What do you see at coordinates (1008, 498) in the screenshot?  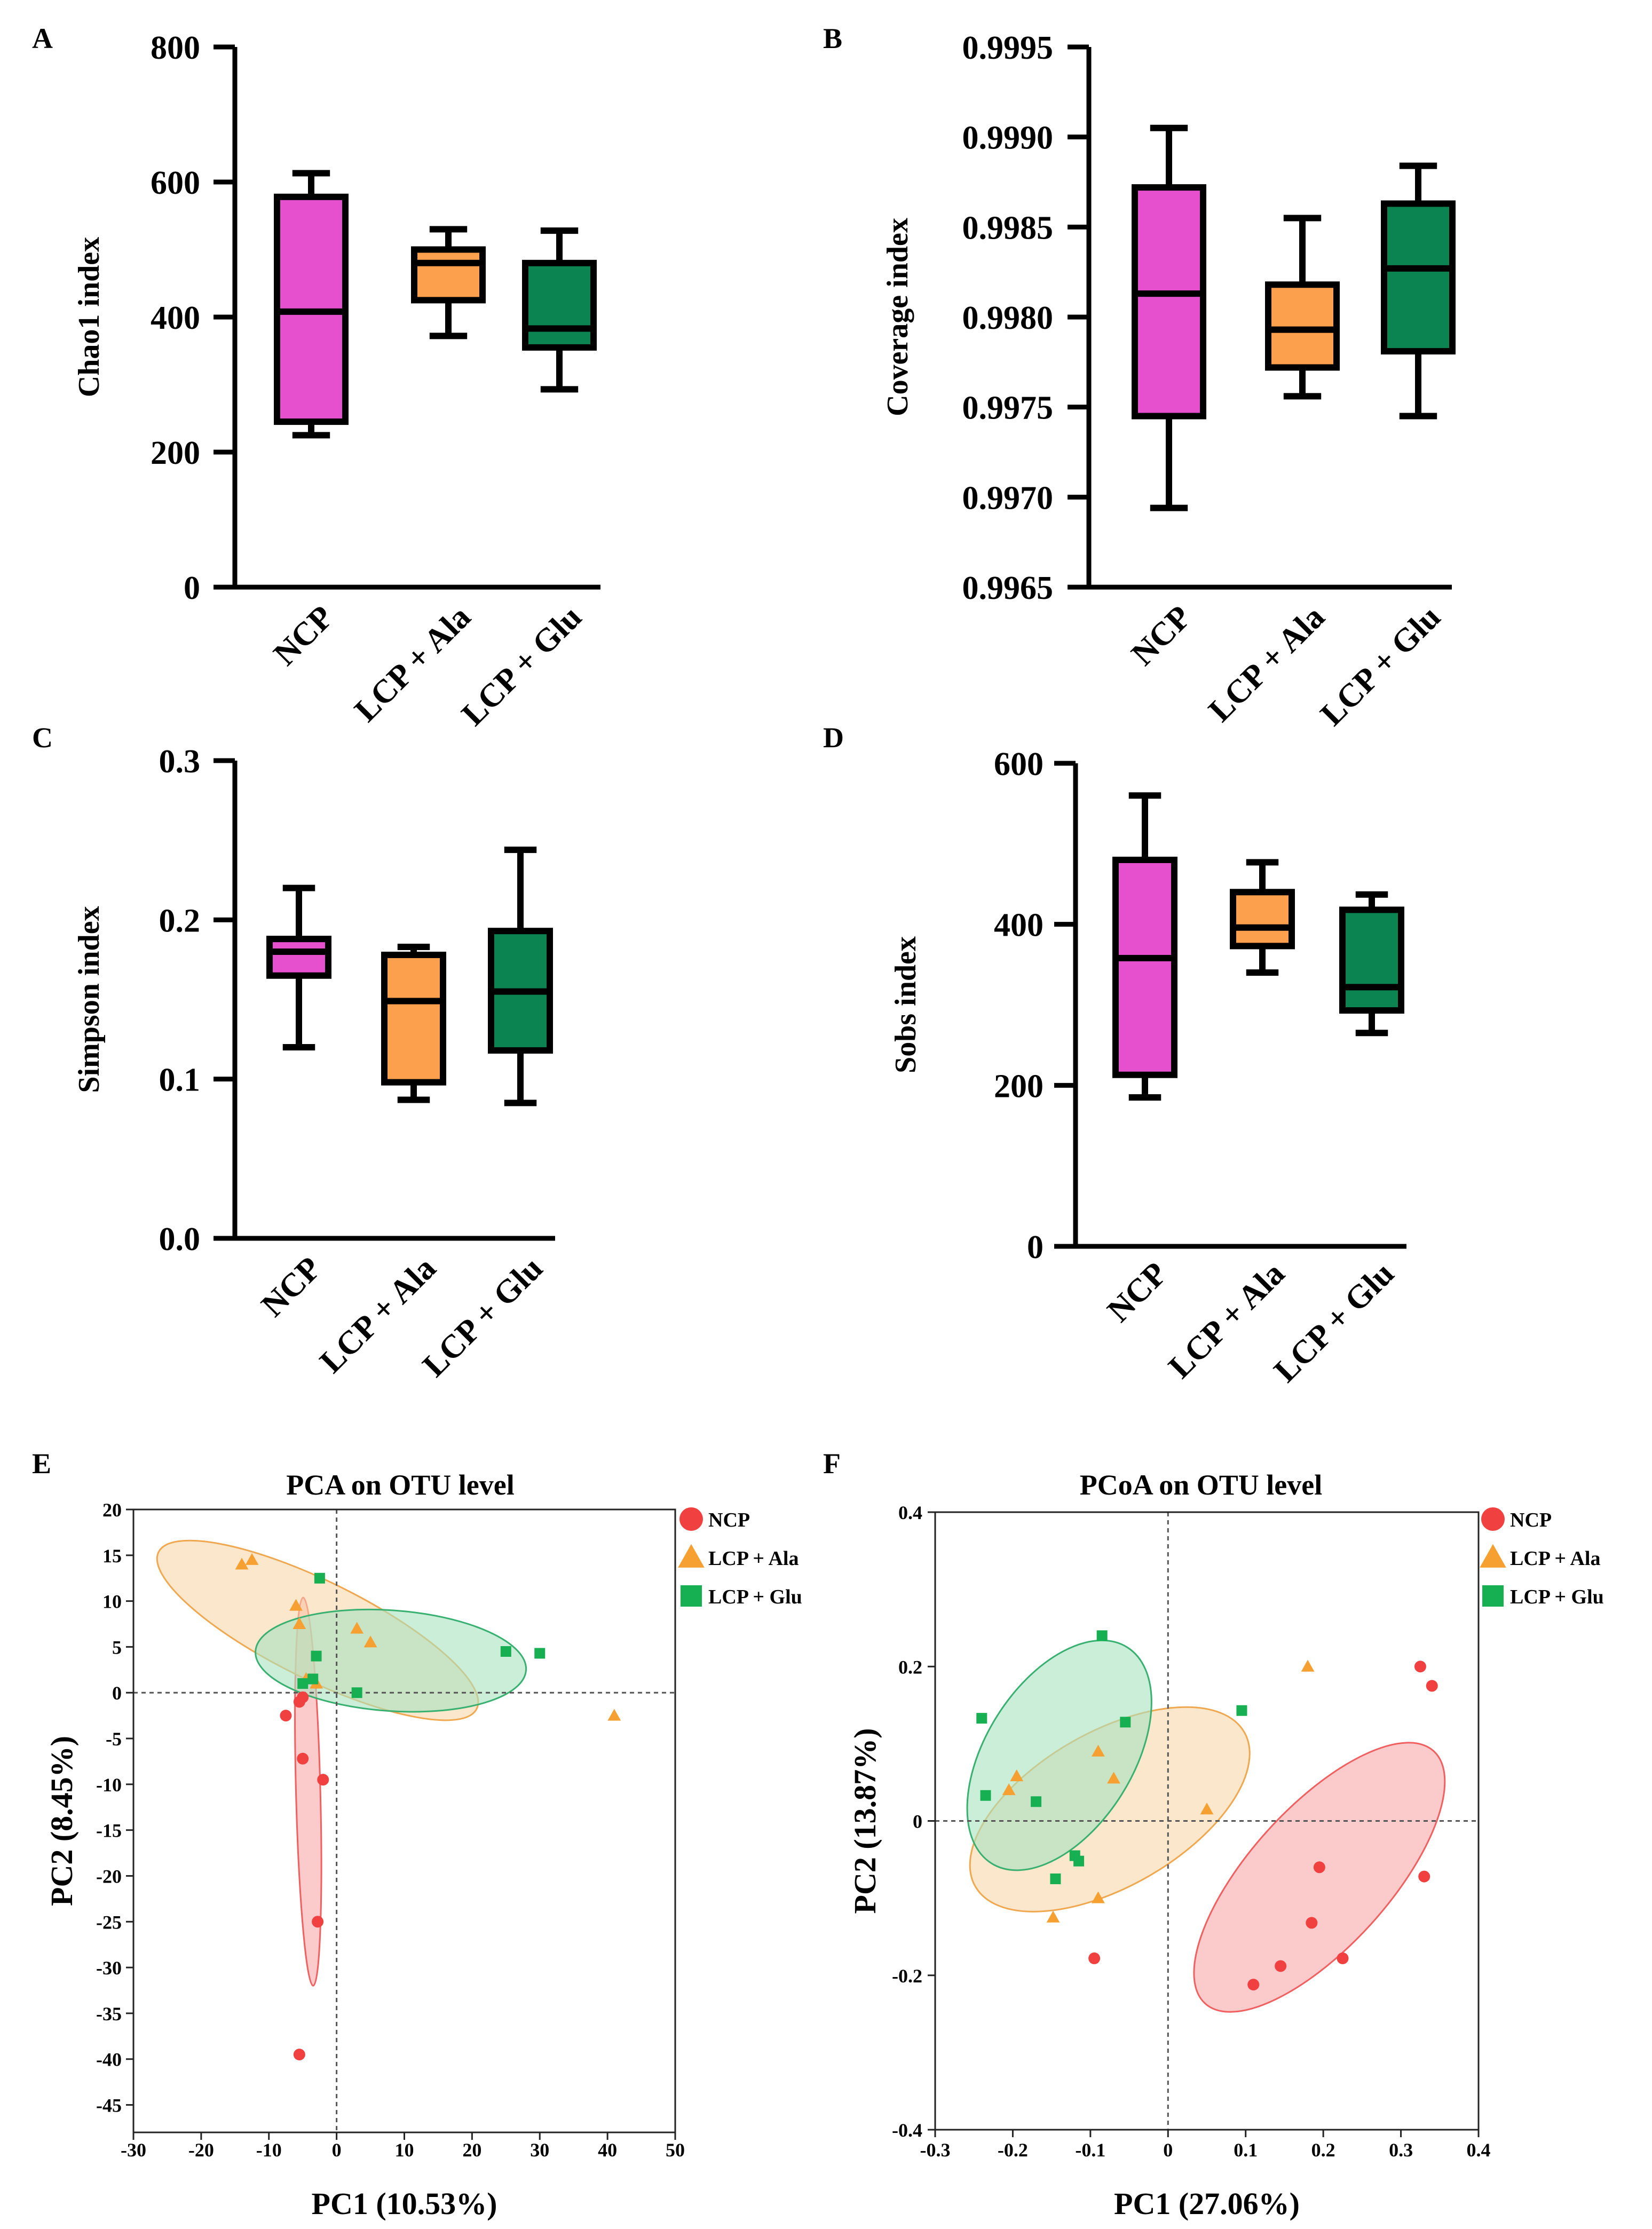 I see `y-tick-label: 0.9970` at bounding box center [1008, 498].